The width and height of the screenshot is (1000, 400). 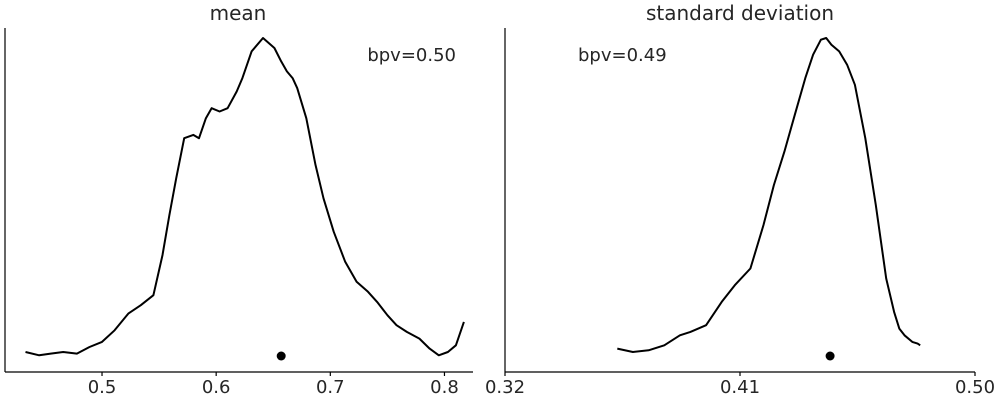 I want to click on bpv-annotation: bpv=0.50, so click(x=411, y=55).